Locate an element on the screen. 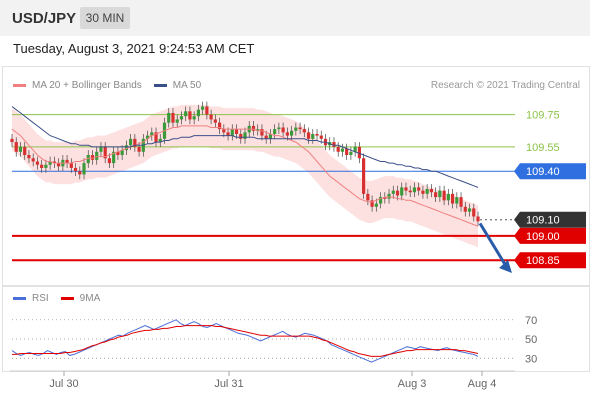  legend-9ma-label: 9MA is located at coordinates (90, 298).